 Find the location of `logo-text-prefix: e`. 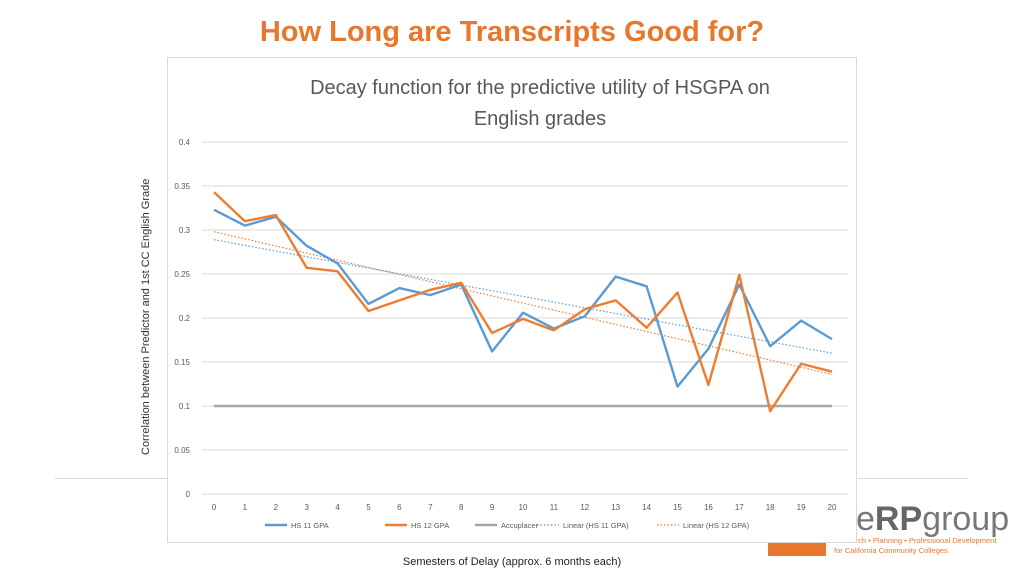

logo-text-prefix: e is located at coordinates (865, 519).